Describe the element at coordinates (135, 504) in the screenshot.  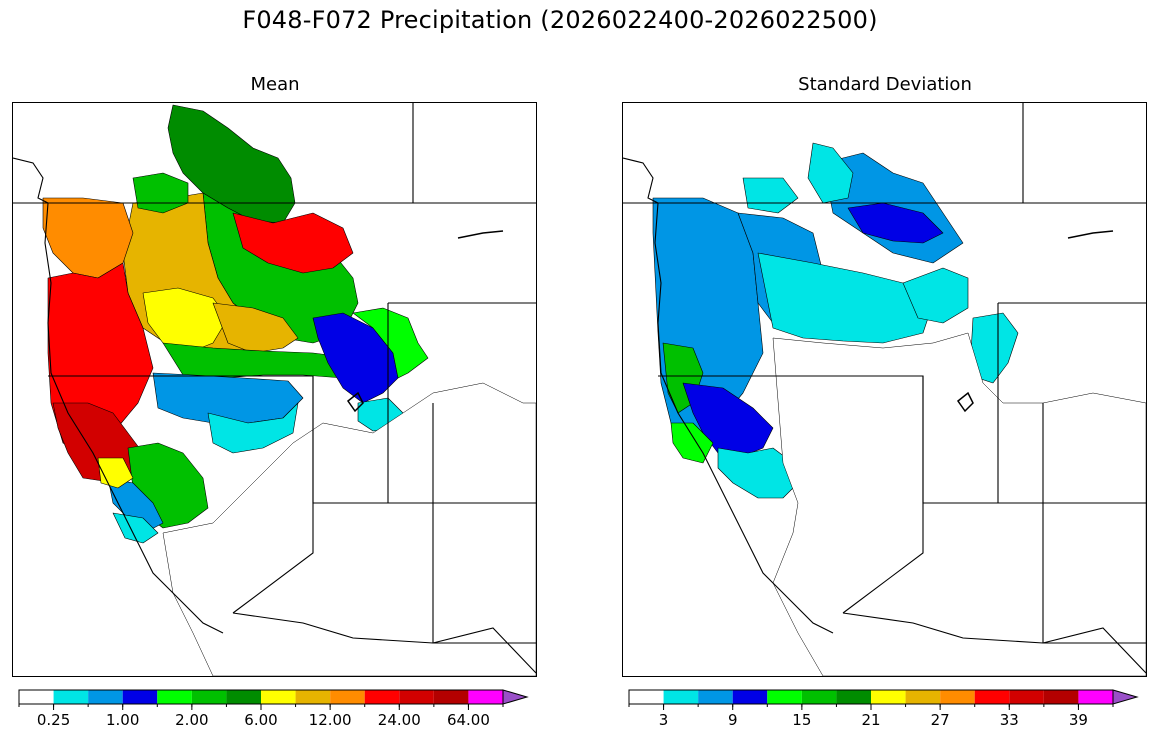
I see `map-region-central-valley` at that location.